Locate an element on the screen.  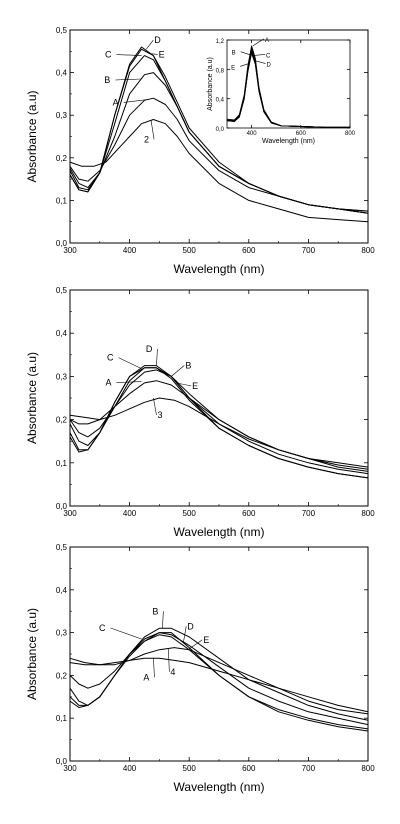
y-tick-label: 0,8 is located at coordinates (220, 71).